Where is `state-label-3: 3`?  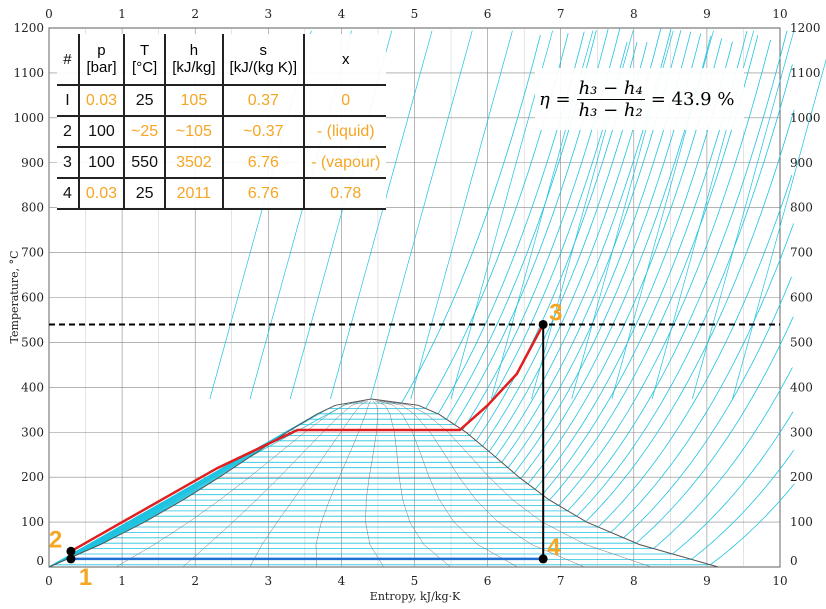
state-label-3: 3 is located at coordinates (555, 312).